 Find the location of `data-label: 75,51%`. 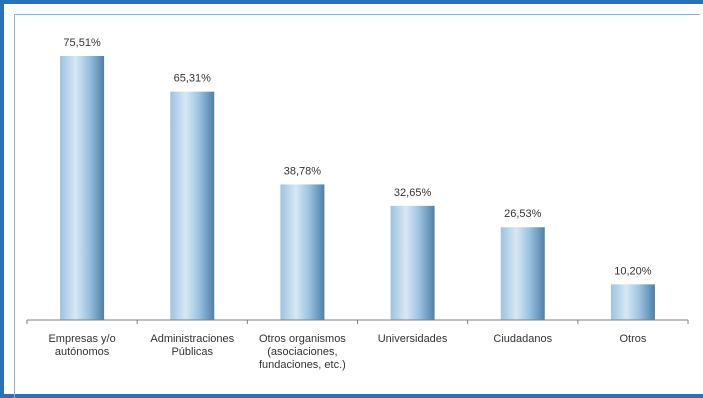

data-label: 75,51% is located at coordinates (82, 43).